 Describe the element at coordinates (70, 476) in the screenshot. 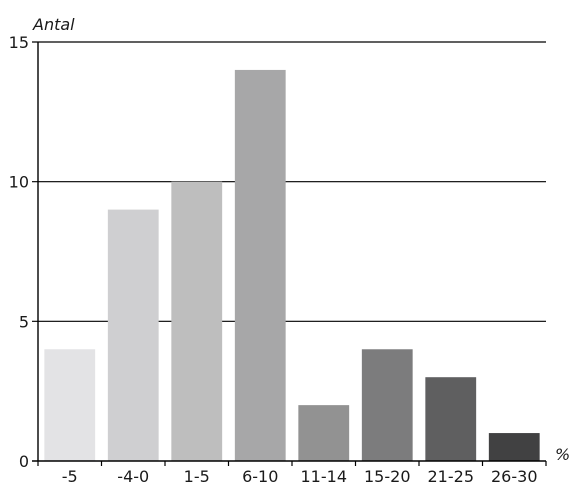

I see `x-tick-label: -5` at that location.